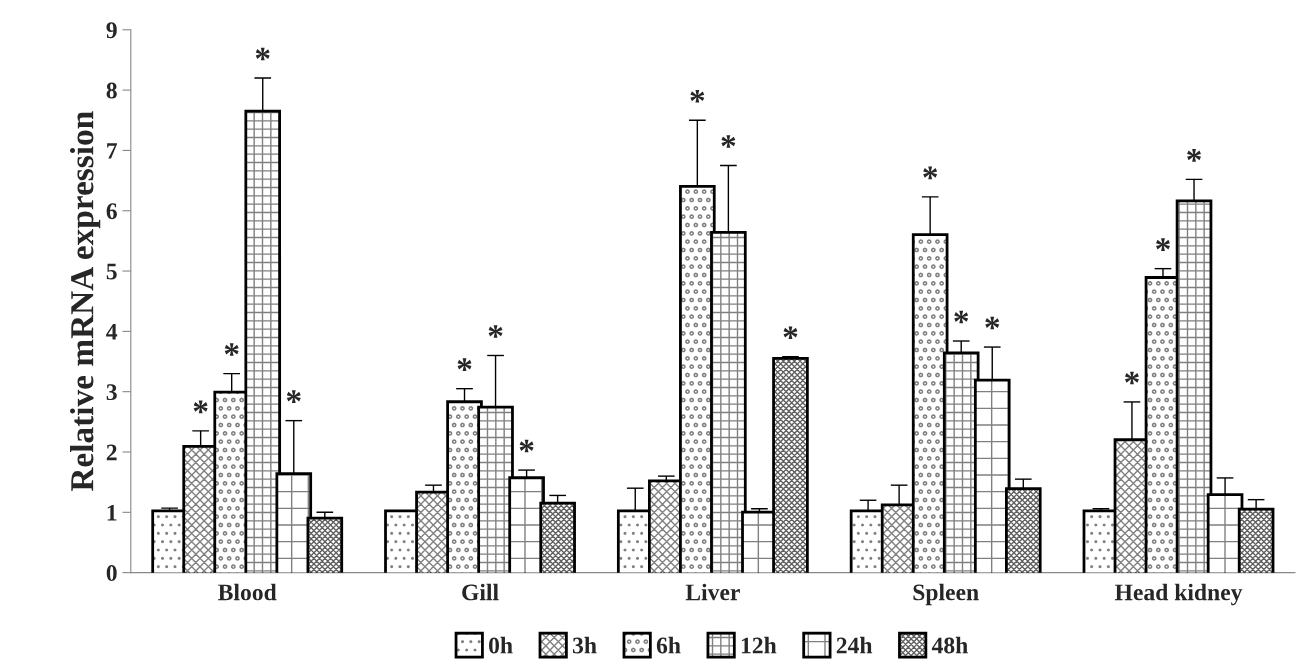  I want to click on legend-label: 0h, so click(501, 645).